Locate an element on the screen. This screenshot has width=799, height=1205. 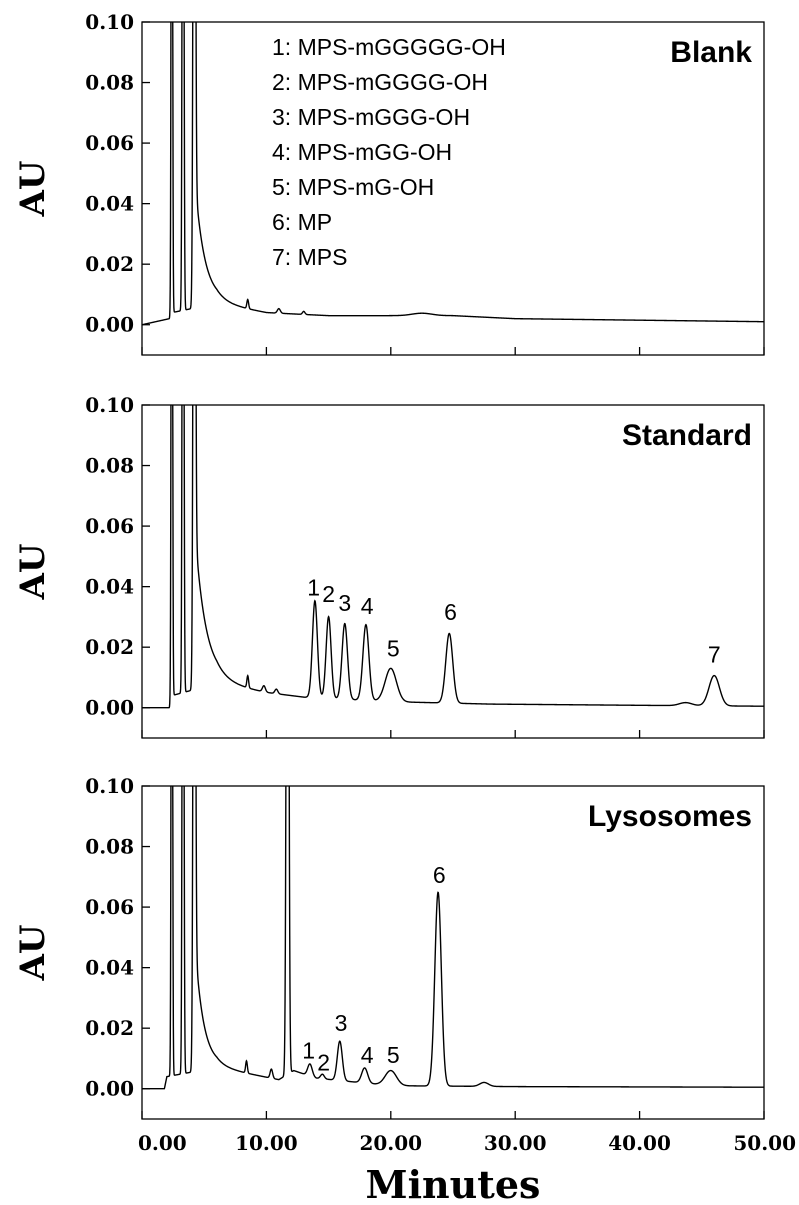
legend-entry: 4: MPS-mGG-OH is located at coordinates (362, 152).